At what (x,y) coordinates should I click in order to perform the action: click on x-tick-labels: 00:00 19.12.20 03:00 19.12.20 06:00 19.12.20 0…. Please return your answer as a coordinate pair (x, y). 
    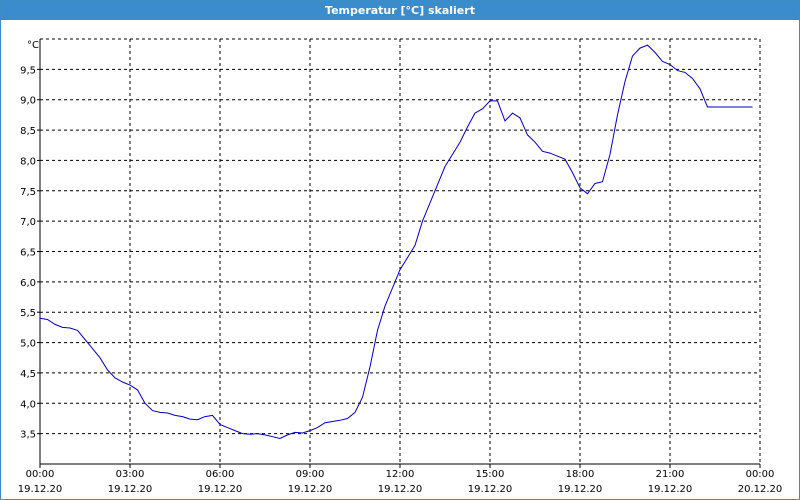
    Looking at the image, I should click on (400, 482).